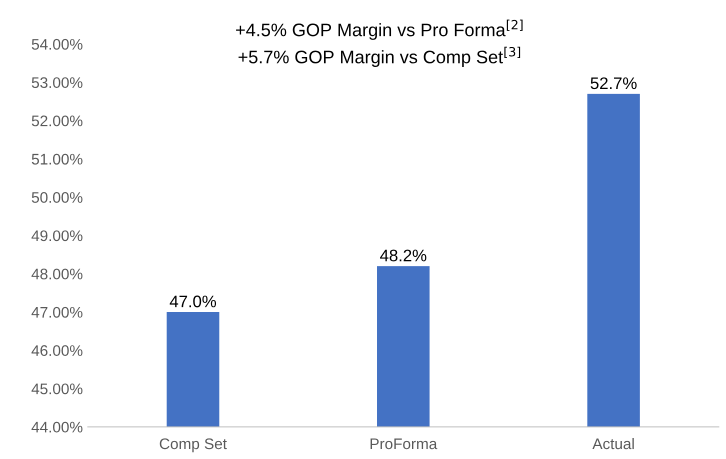 The width and height of the screenshot is (726, 459). What do you see at coordinates (613, 83) in the screenshot?
I see `data-label: 52.7%` at bounding box center [613, 83].